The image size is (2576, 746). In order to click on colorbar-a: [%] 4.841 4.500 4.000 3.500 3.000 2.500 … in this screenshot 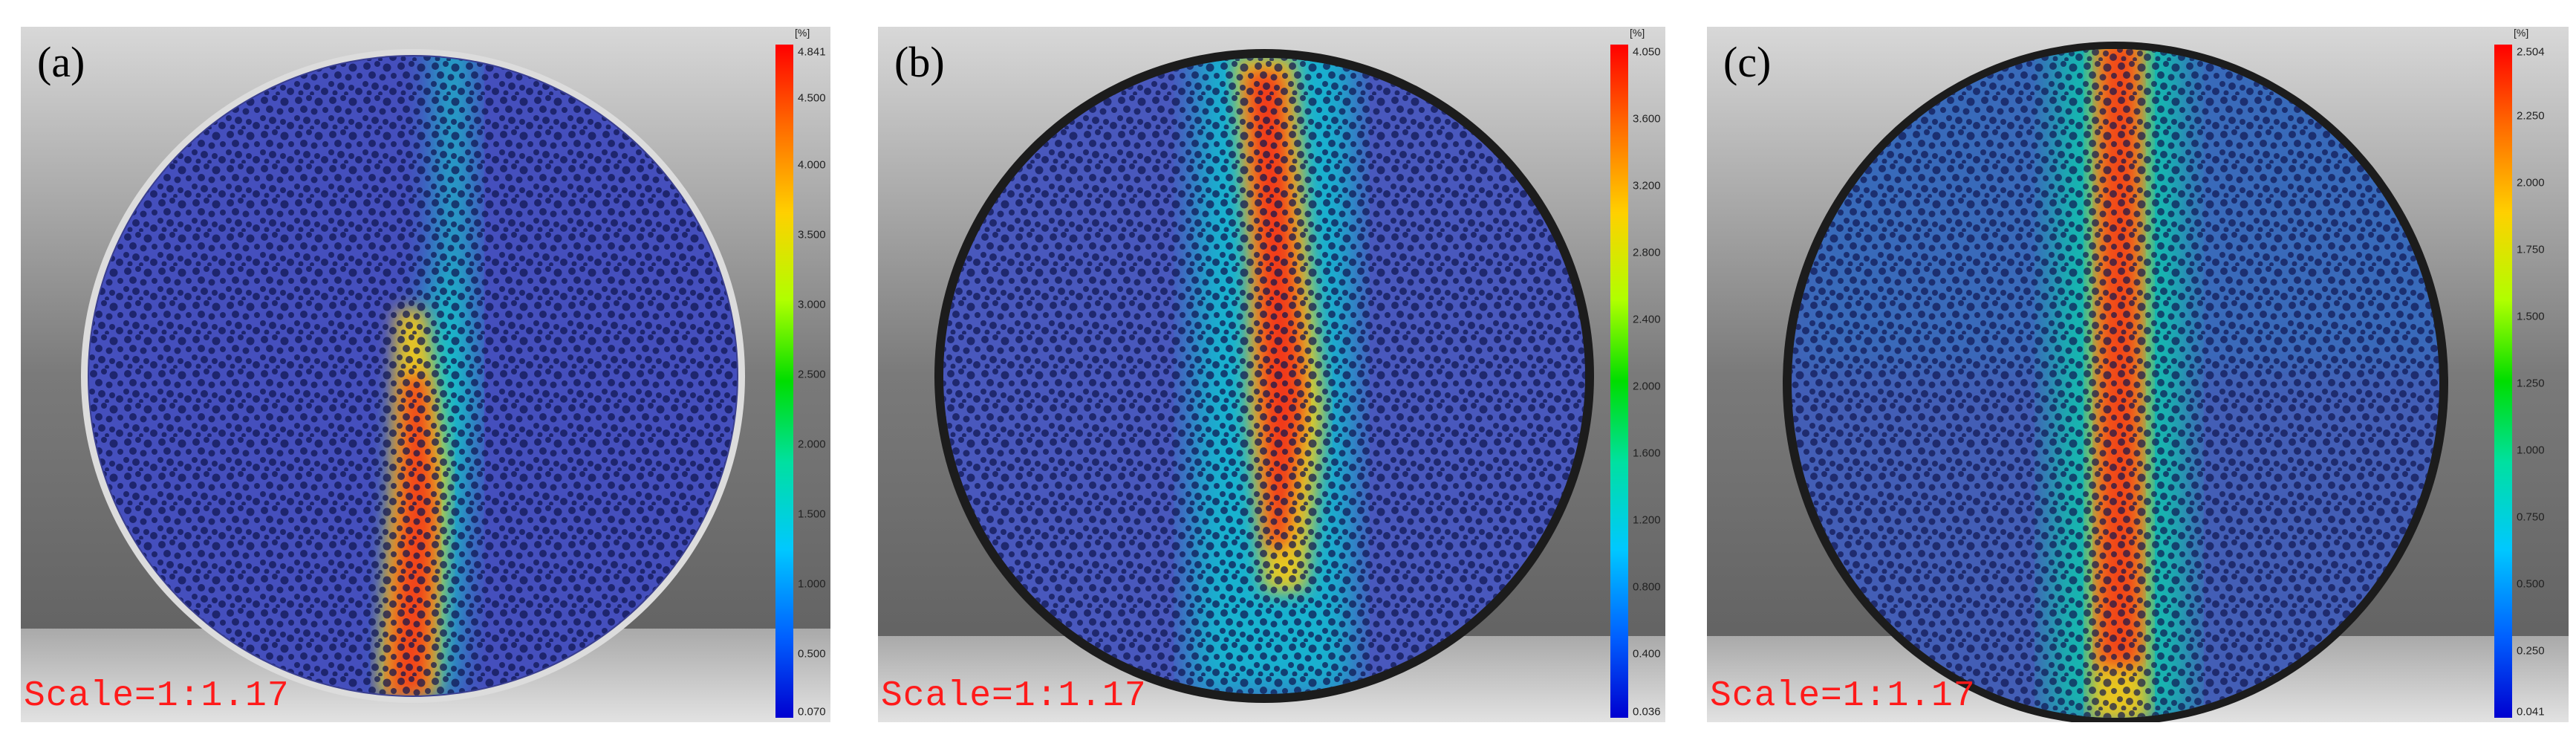, I will do `click(803, 374)`.